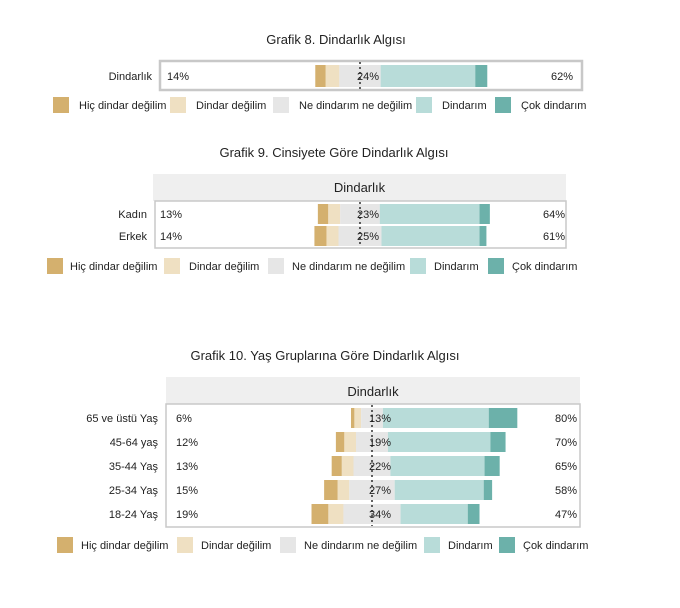  What do you see at coordinates (368, 77) in the screenshot?
I see `mid-percent-label: 24%` at bounding box center [368, 77].